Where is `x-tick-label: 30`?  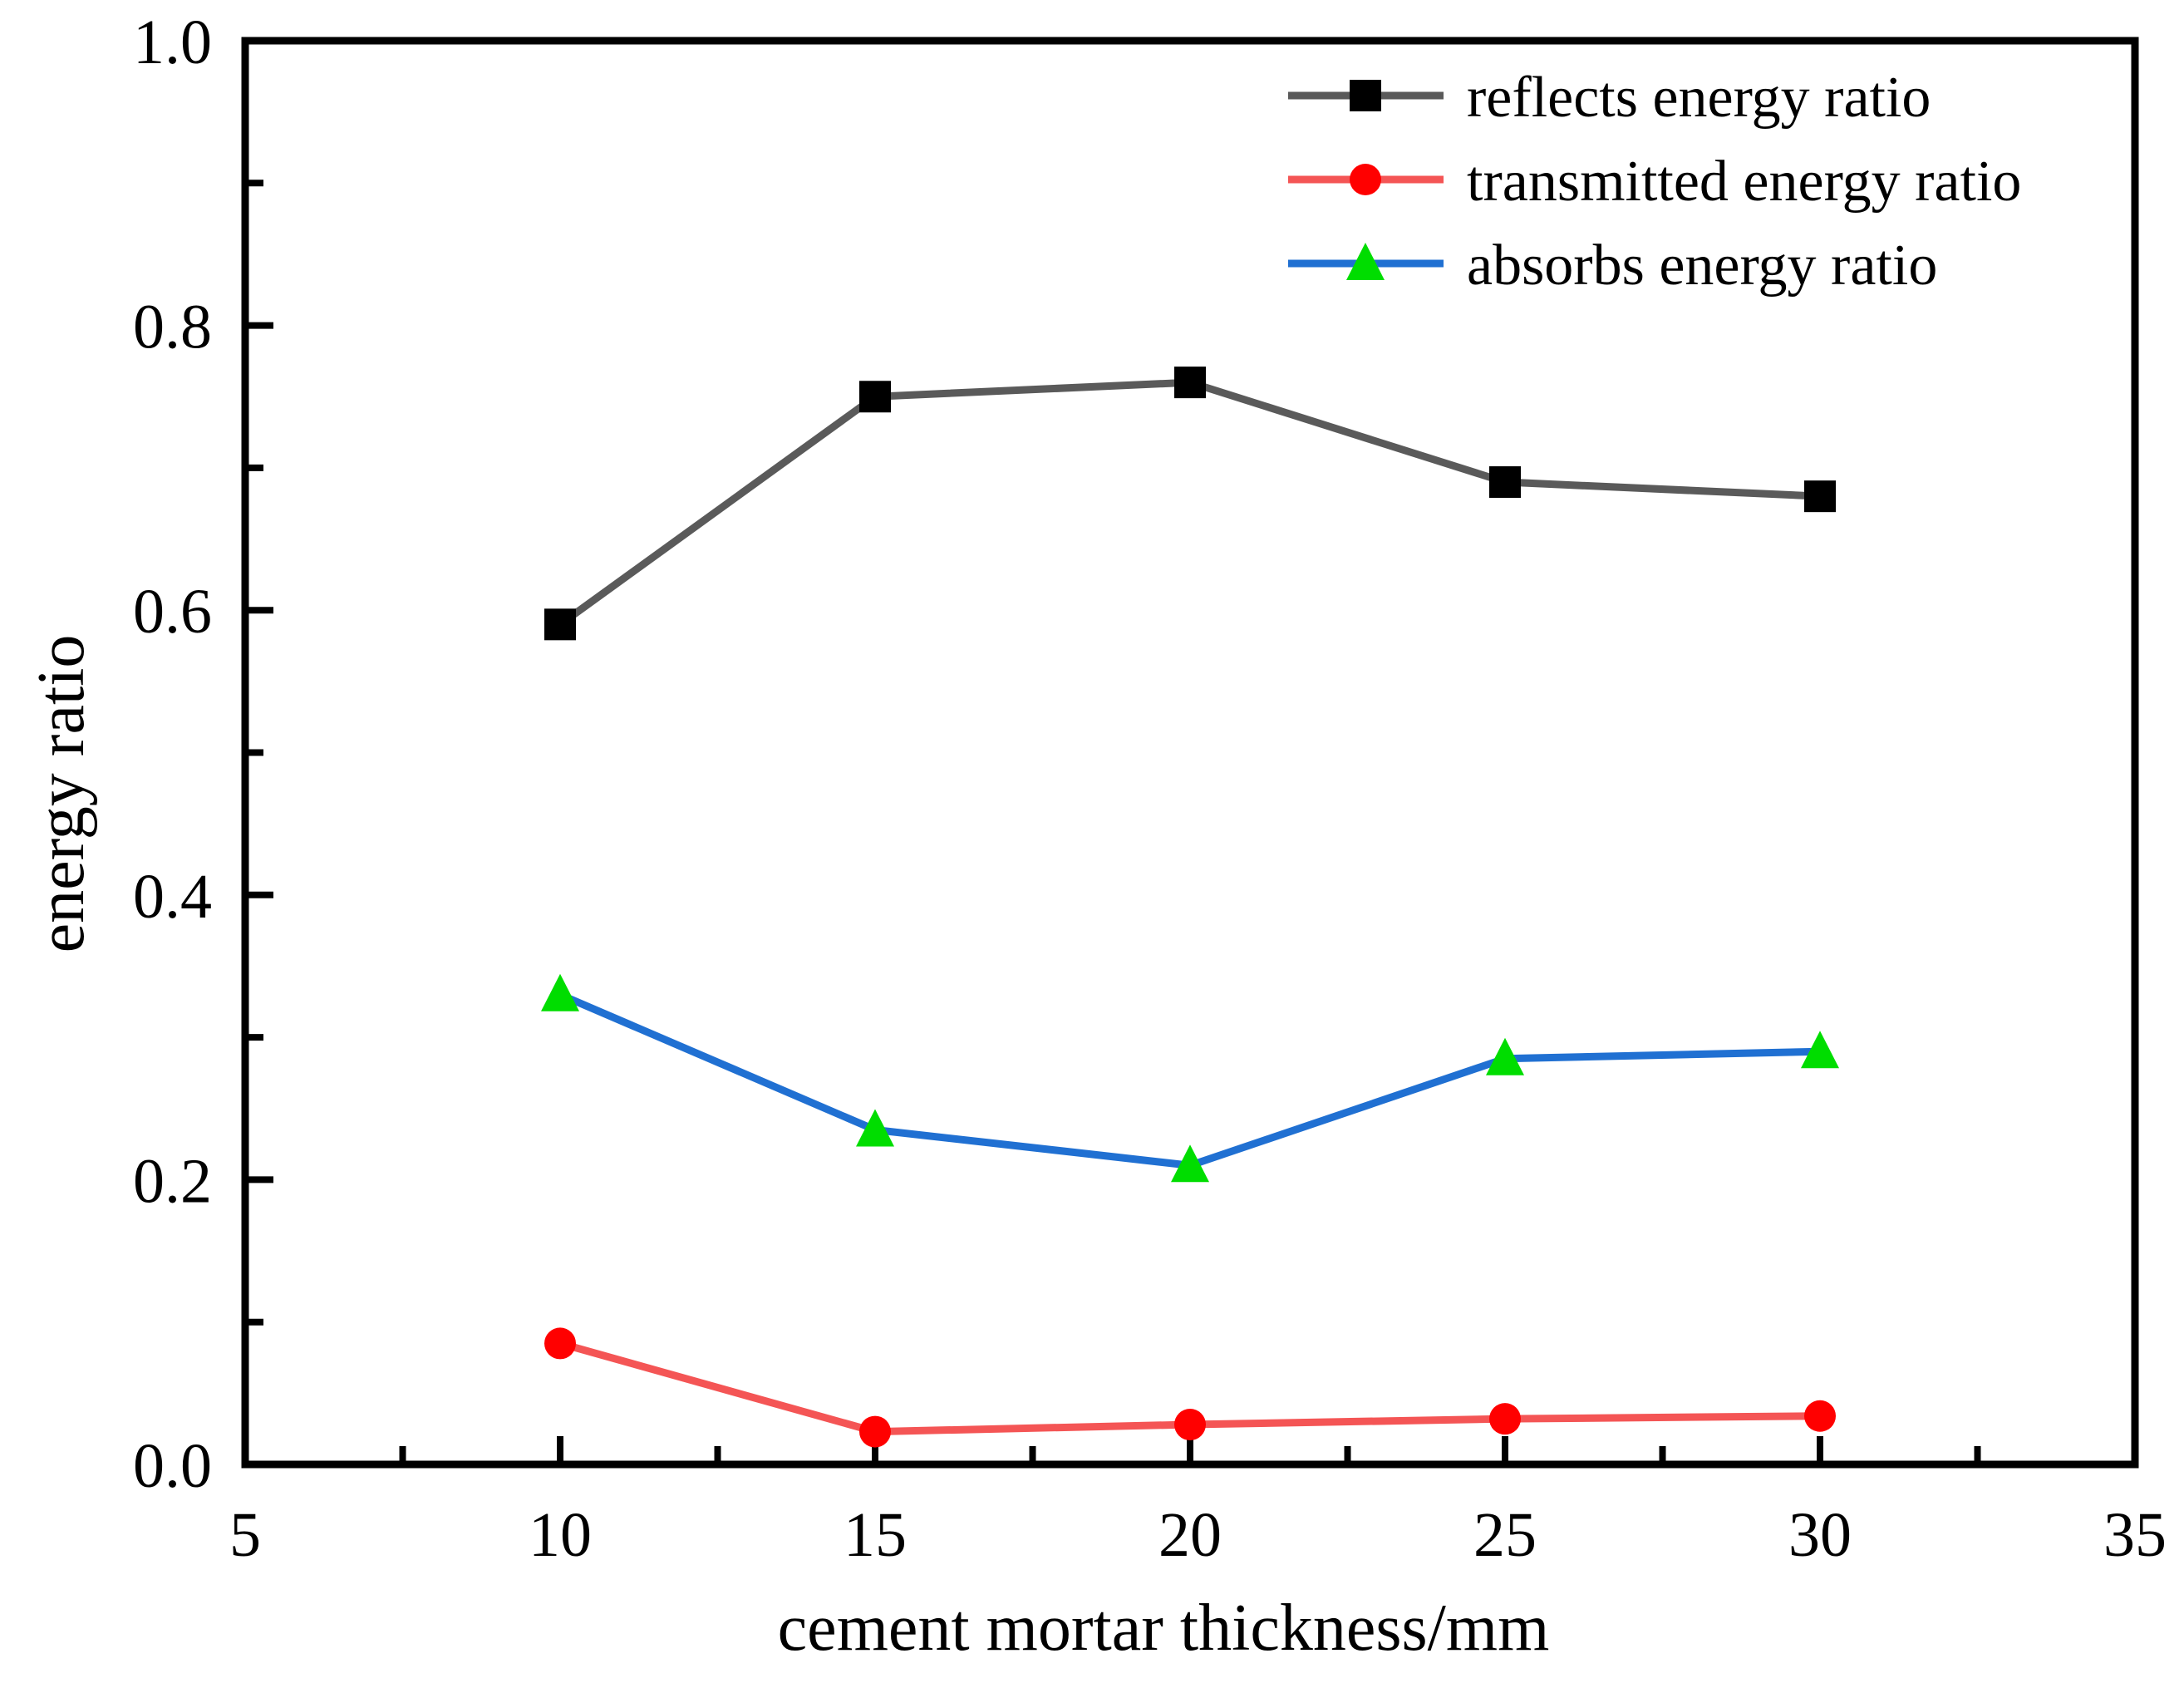
x-tick-label: 30 is located at coordinates (1820, 1535).